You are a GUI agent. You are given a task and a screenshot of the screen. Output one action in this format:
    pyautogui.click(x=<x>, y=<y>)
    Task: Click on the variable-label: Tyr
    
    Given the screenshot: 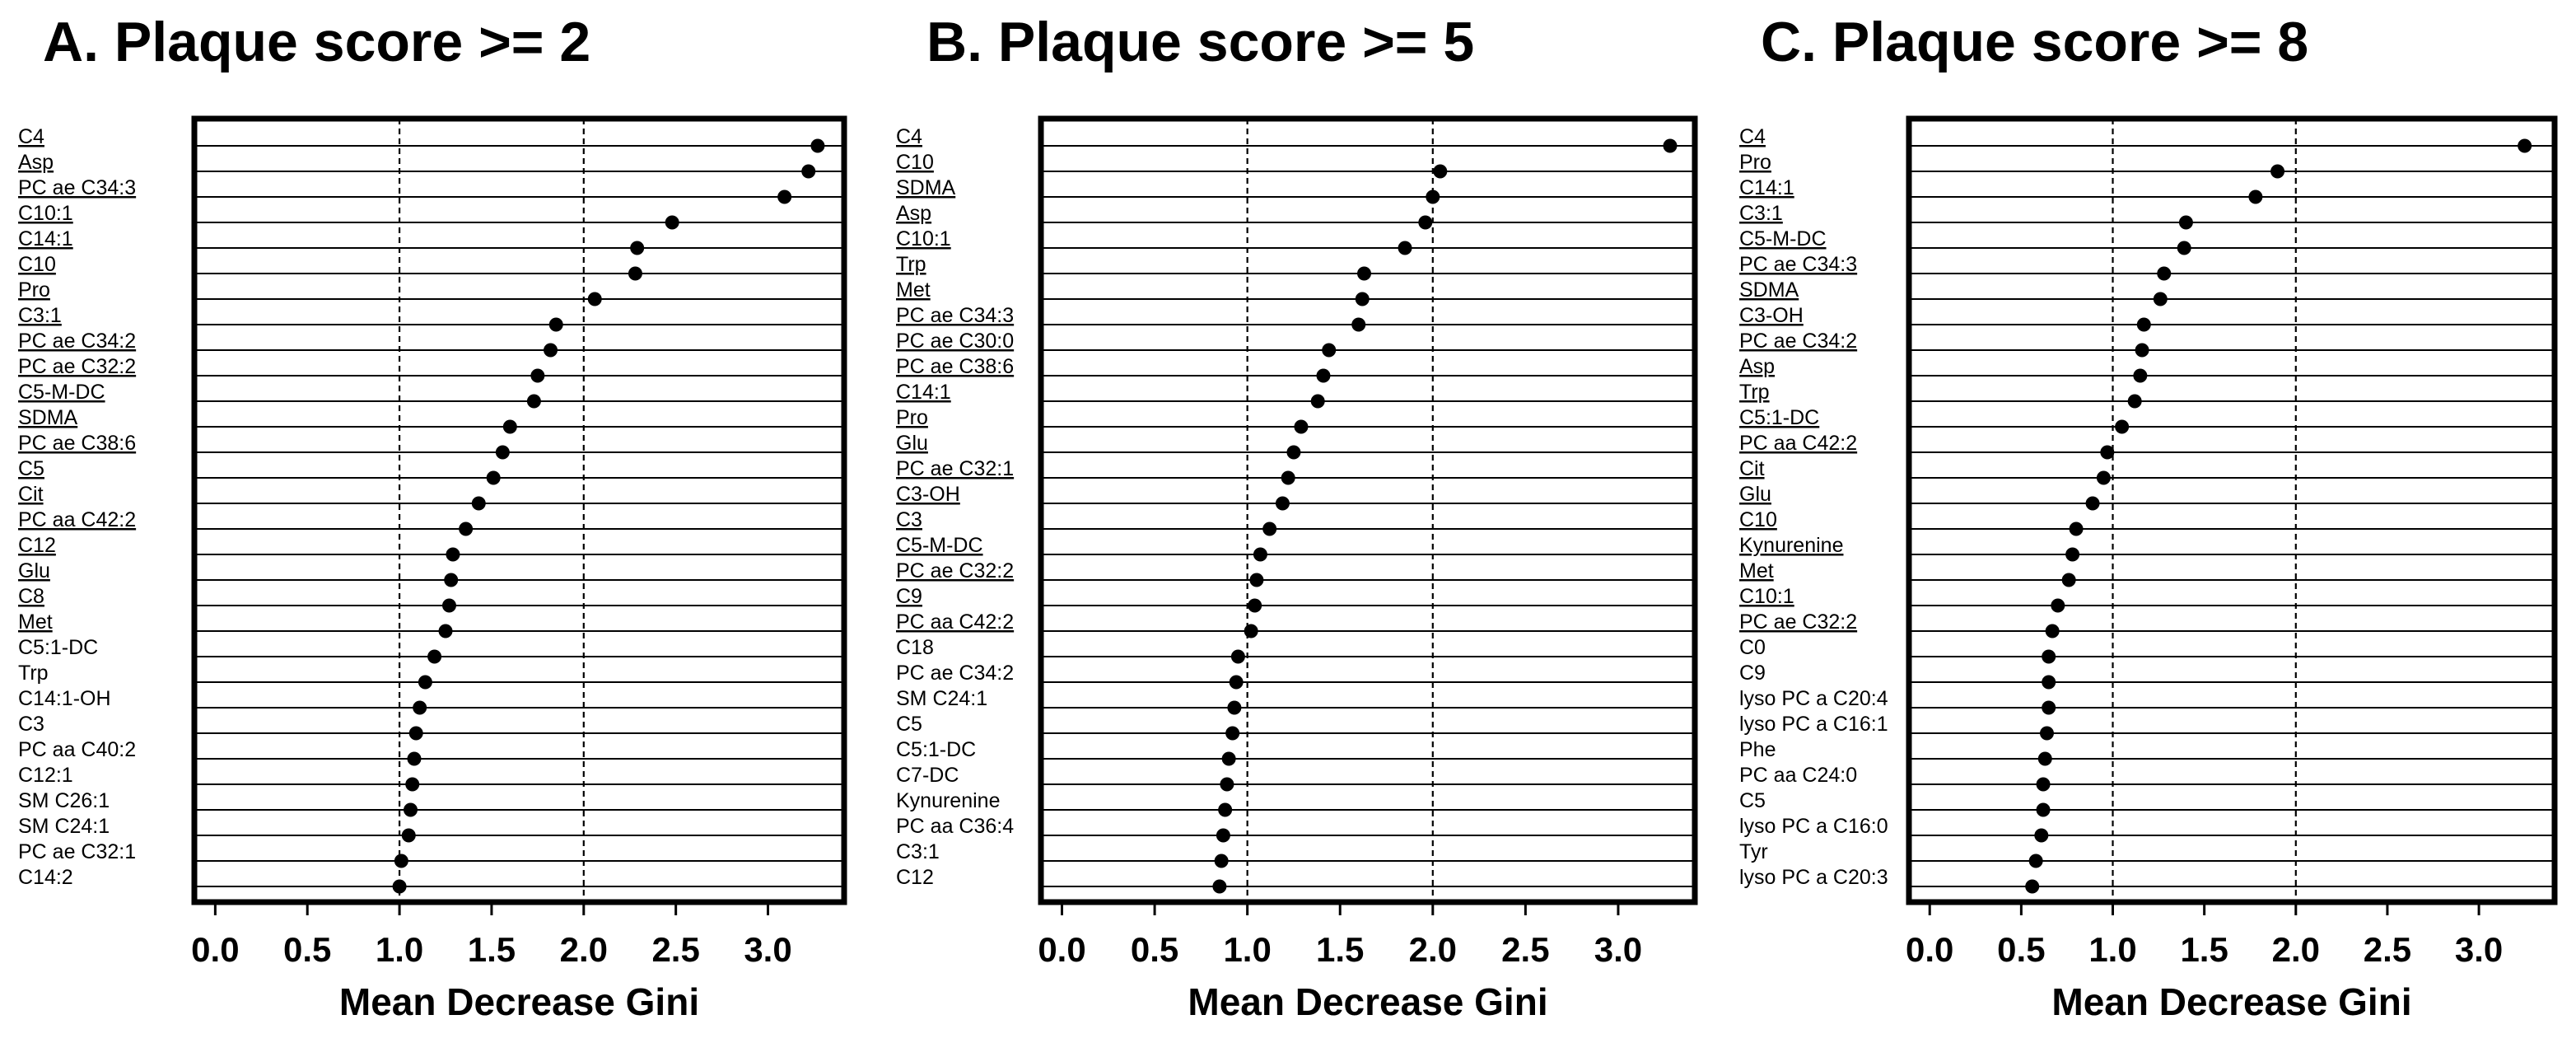 What is the action you would take?
    pyautogui.click(x=1753, y=852)
    